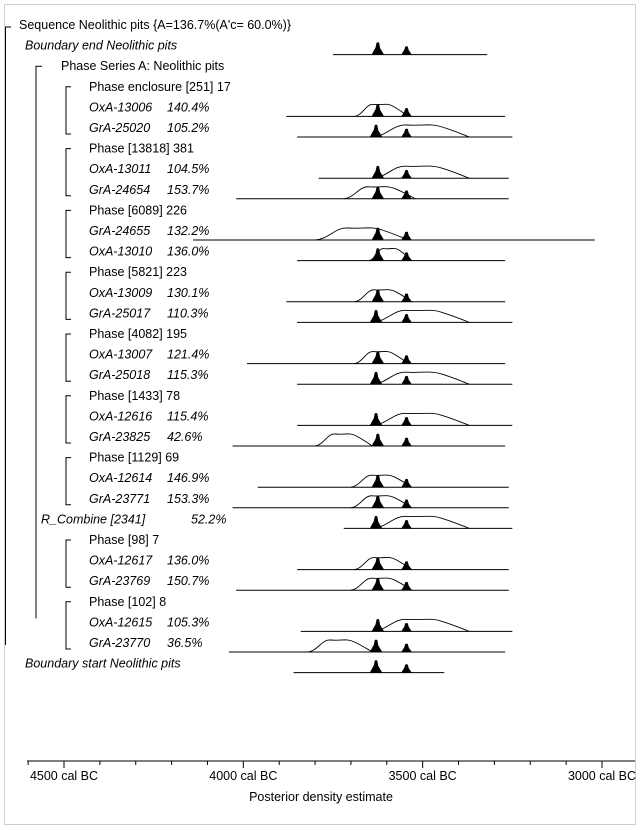 This screenshot has height=830, width=642. Describe the element at coordinates (188, 190) in the screenshot. I see `agreement-index: 153.7%` at that location.